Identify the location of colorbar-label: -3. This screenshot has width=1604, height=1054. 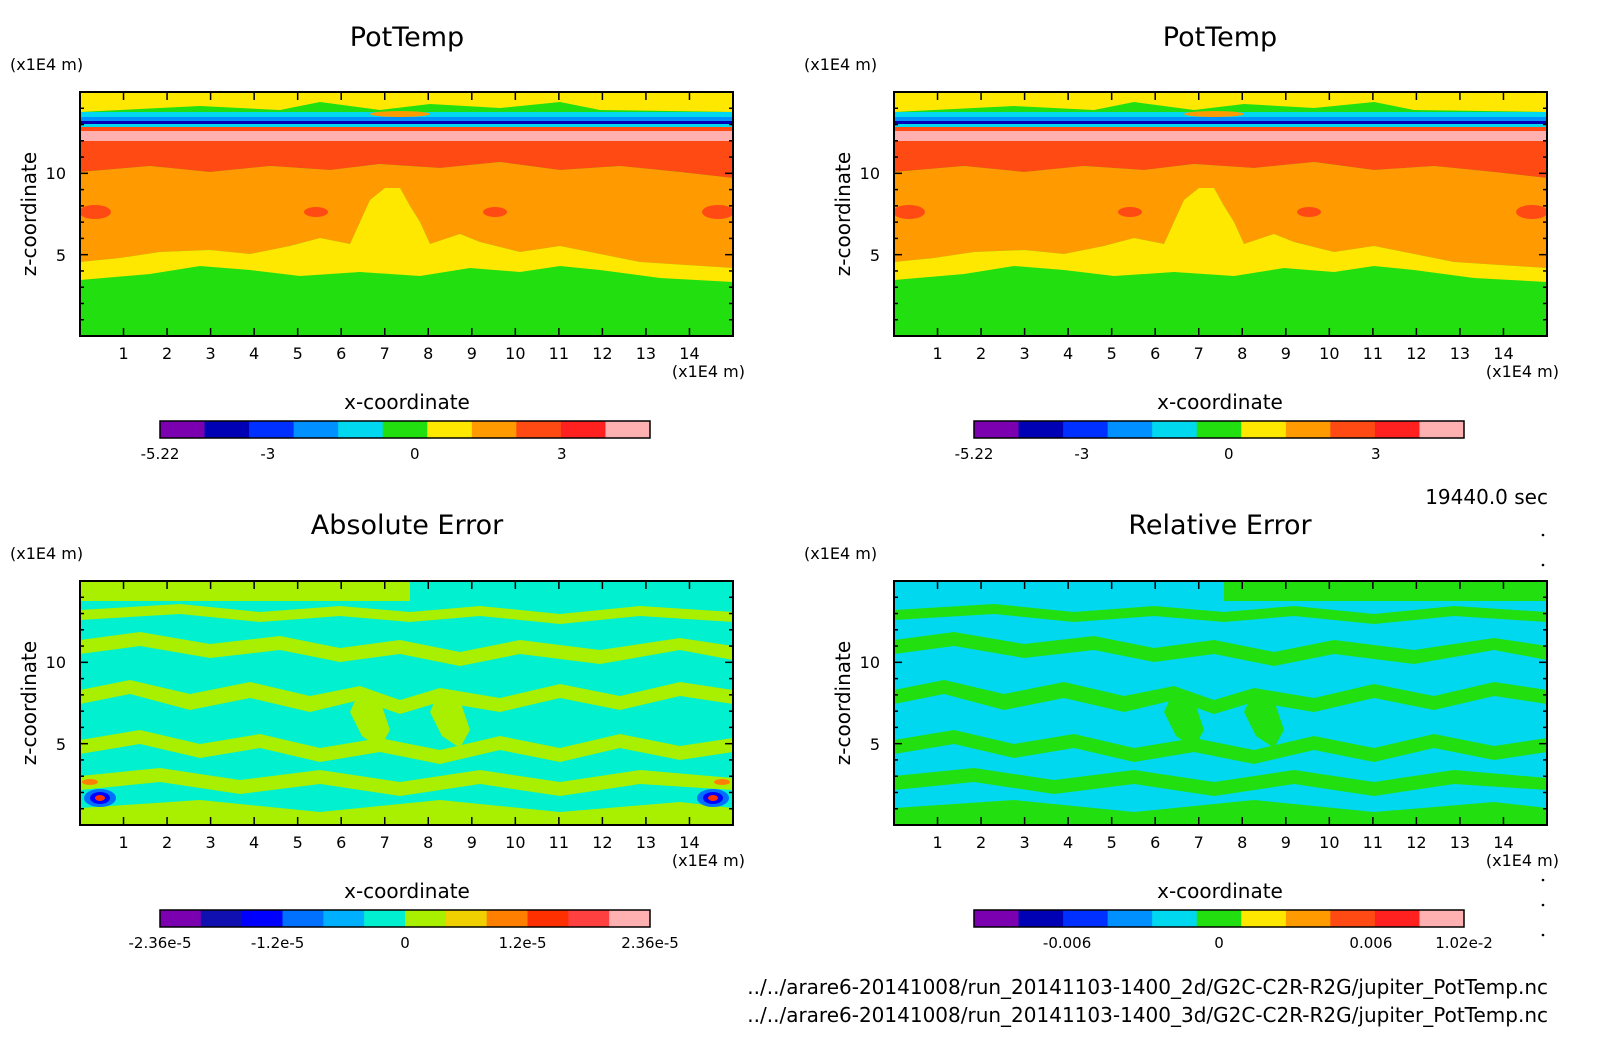
(1081, 454).